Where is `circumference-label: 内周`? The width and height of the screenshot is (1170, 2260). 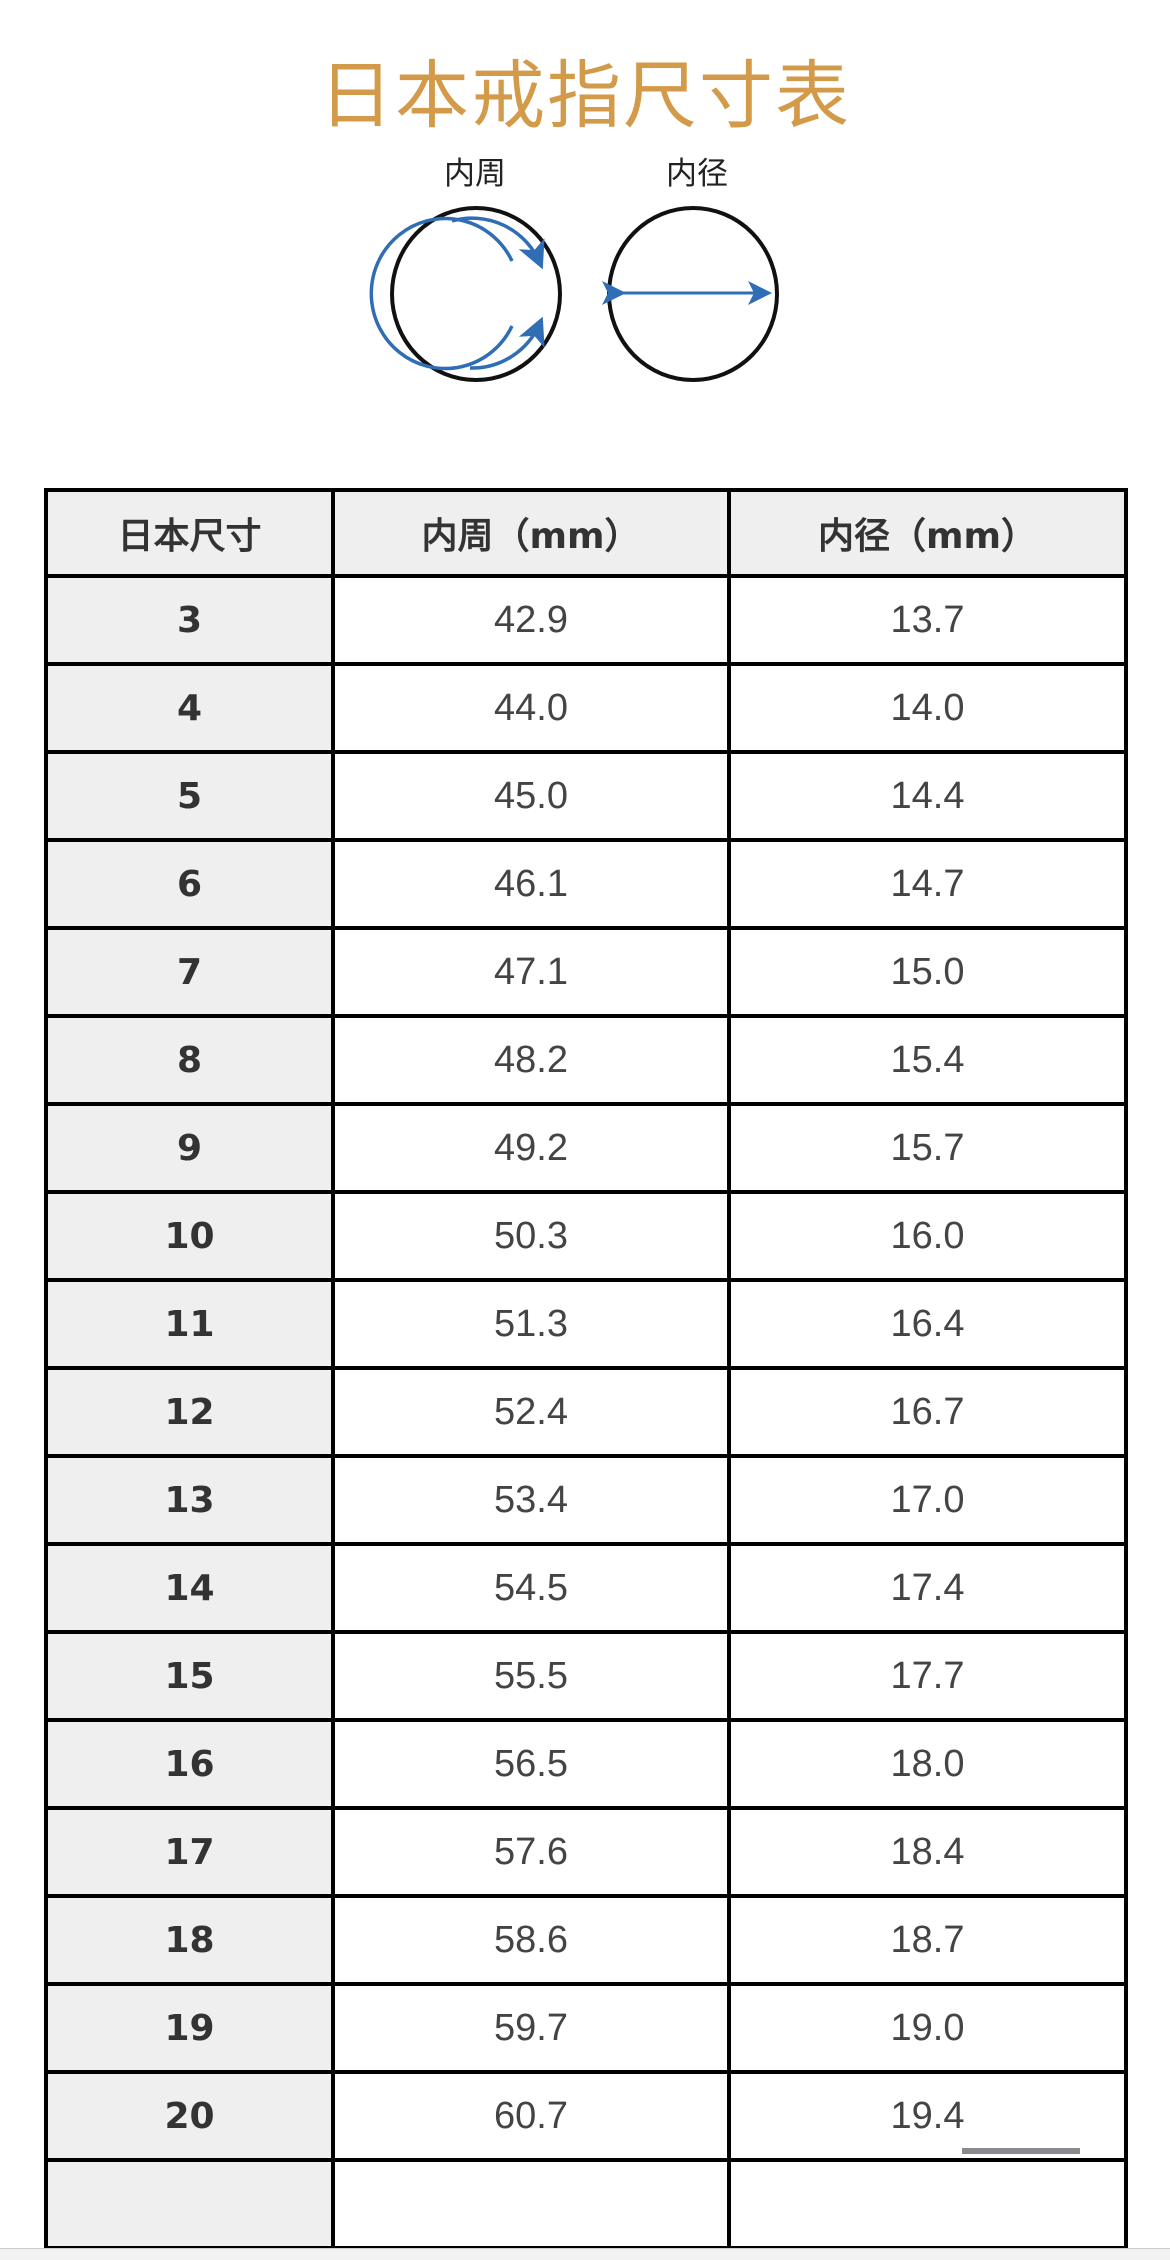
circumference-label: 内周 is located at coordinates (475, 174).